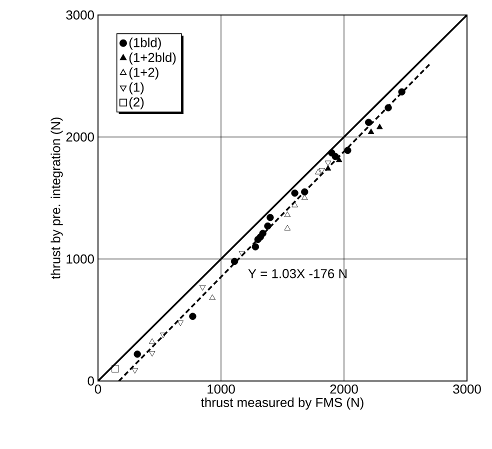  I want to click on legend-label: (1), so click(136, 88).